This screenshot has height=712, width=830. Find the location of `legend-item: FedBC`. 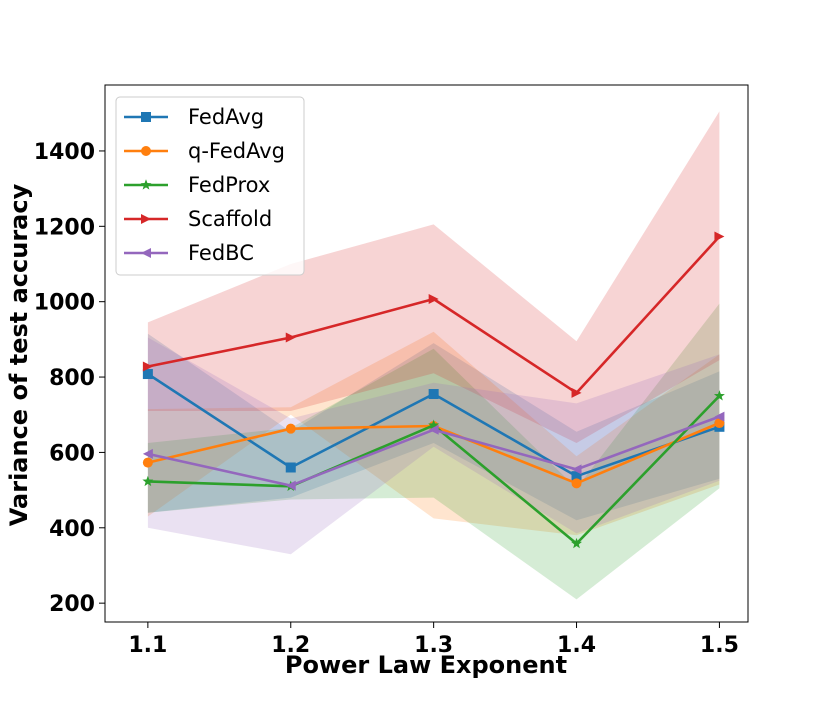

legend-item: FedBC is located at coordinates (189, 253).